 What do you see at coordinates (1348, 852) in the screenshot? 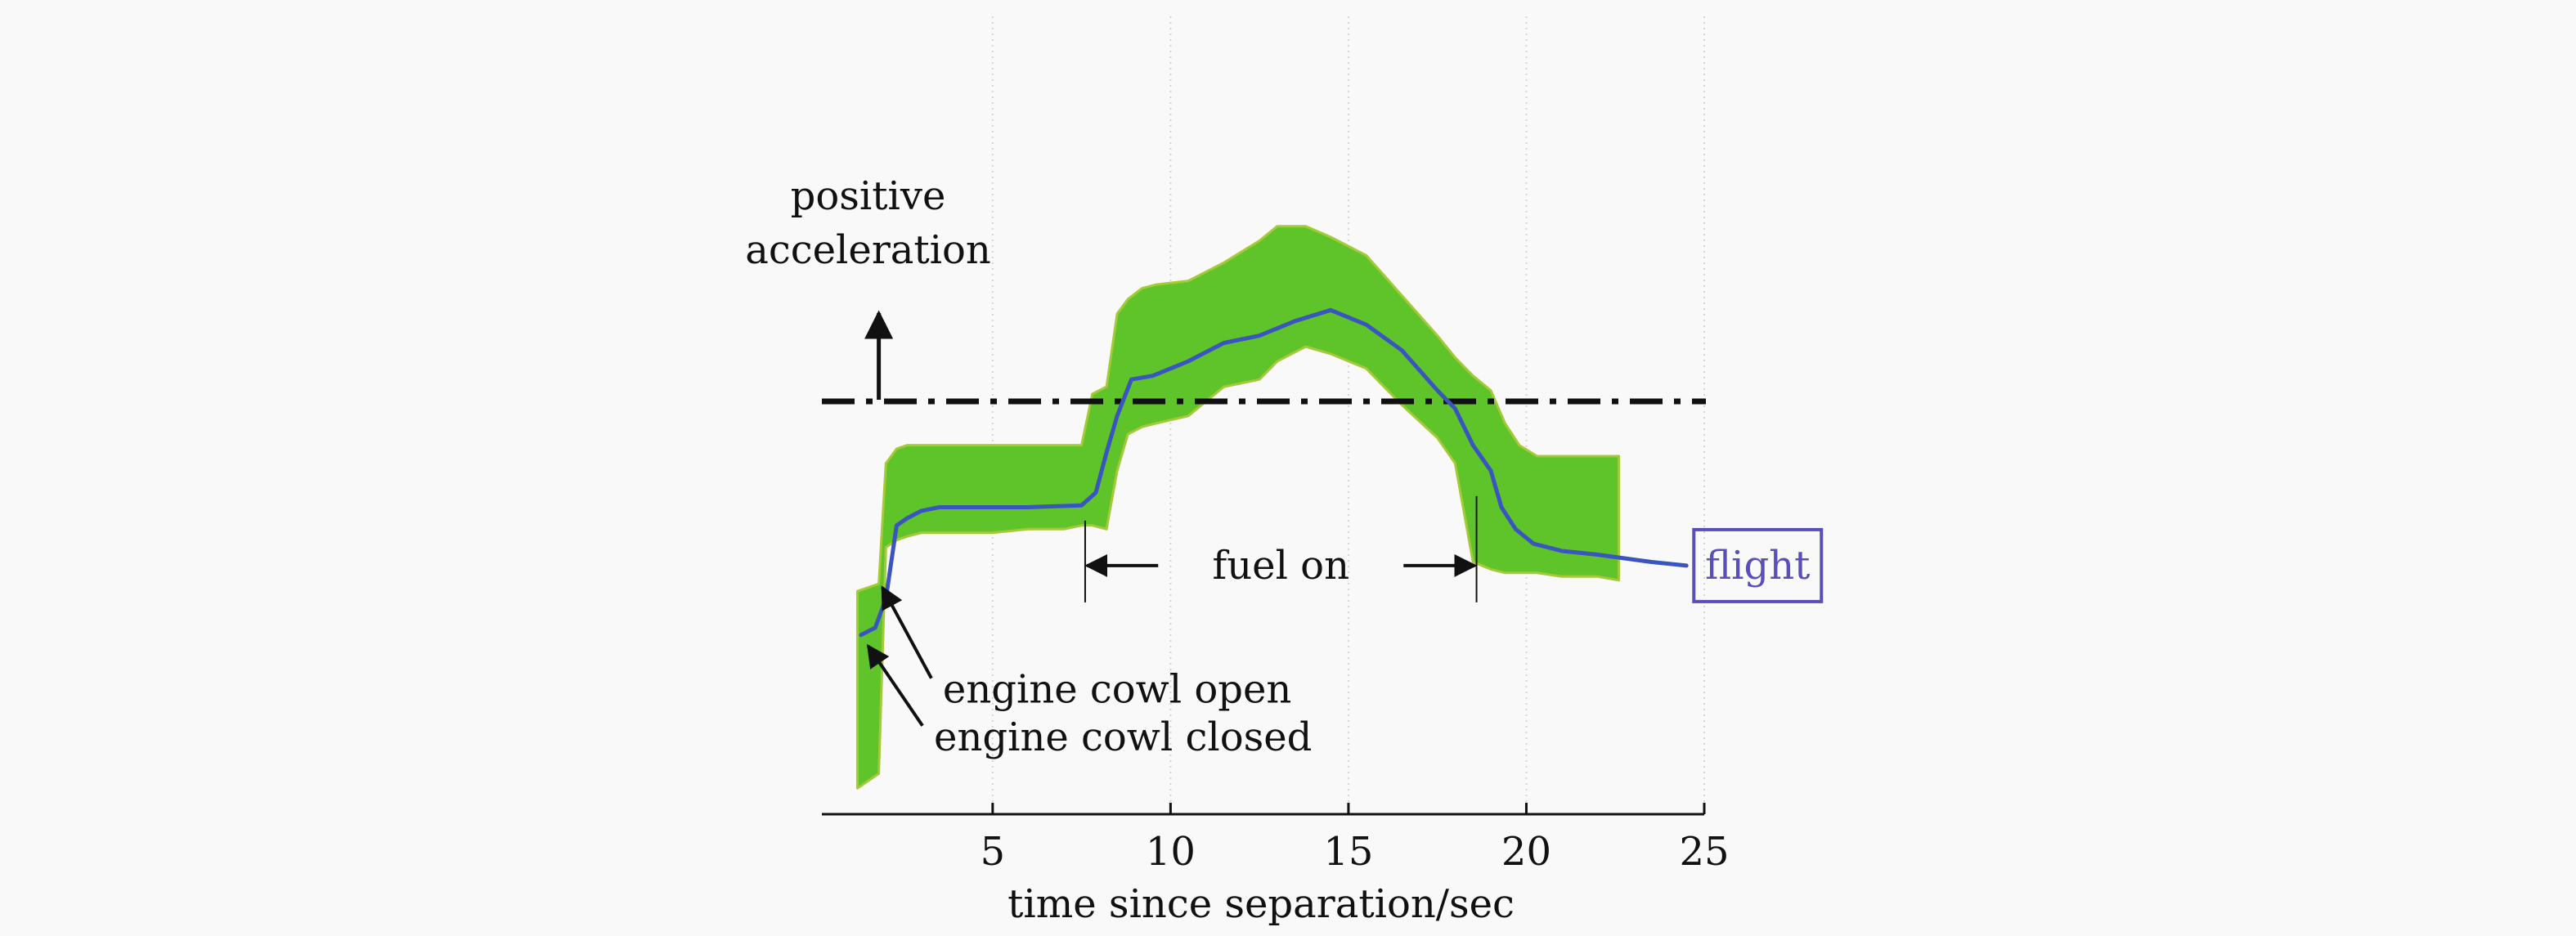
I see `x-tick-label-15: 15` at bounding box center [1348, 852].